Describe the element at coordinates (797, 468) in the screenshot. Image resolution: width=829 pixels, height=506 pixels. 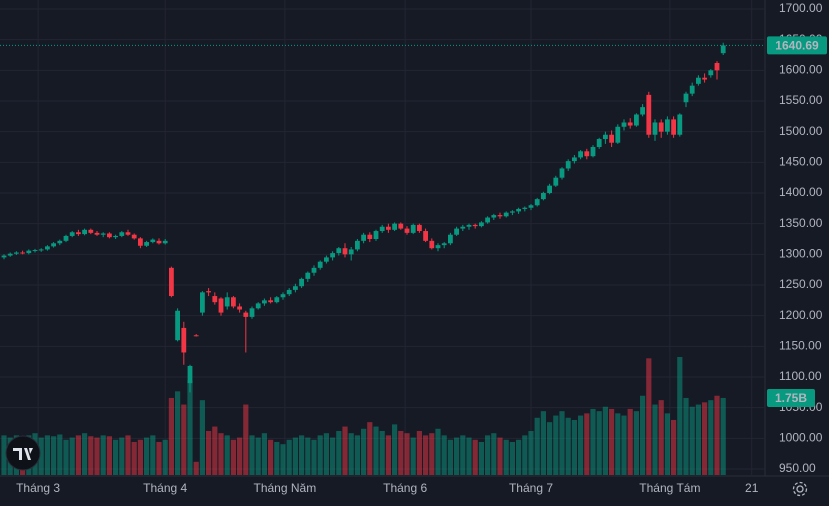
I see `y-tick-label: 950.00` at that location.